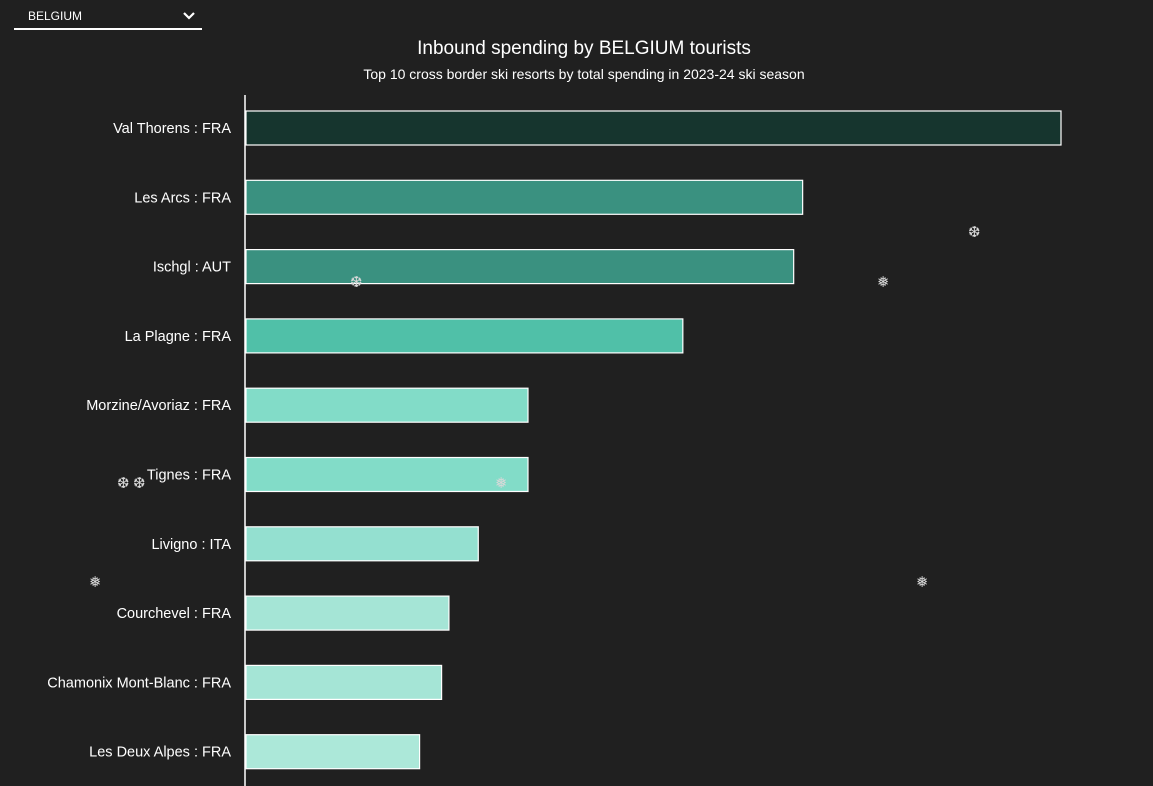 The image size is (1153, 786). I want to click on country-selector: BELGIUM, so click(108, 17).